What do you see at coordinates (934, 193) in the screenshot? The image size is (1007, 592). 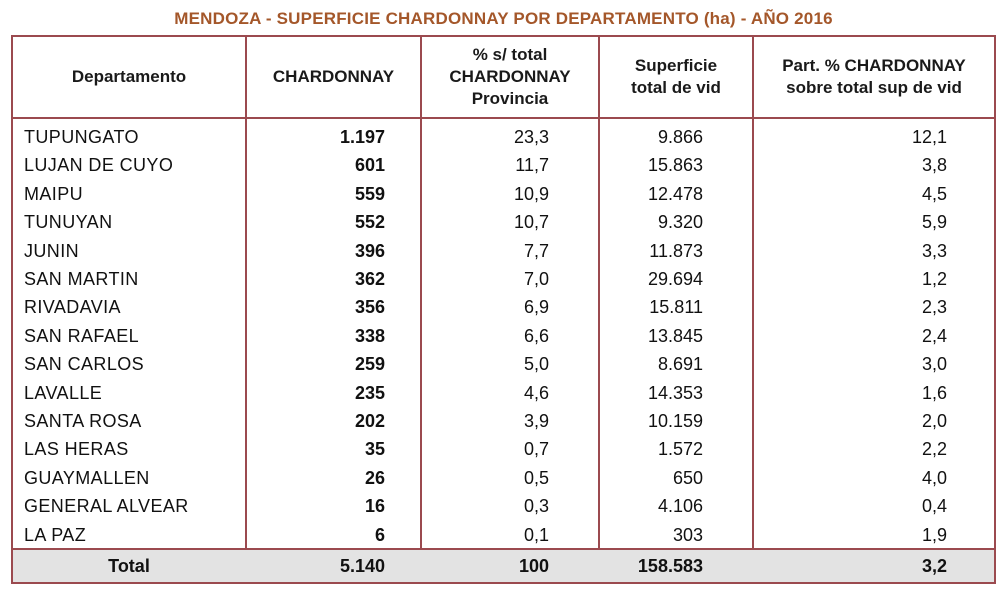 I see `cell-participacion: 4,5` at bounding box center [934, 193].